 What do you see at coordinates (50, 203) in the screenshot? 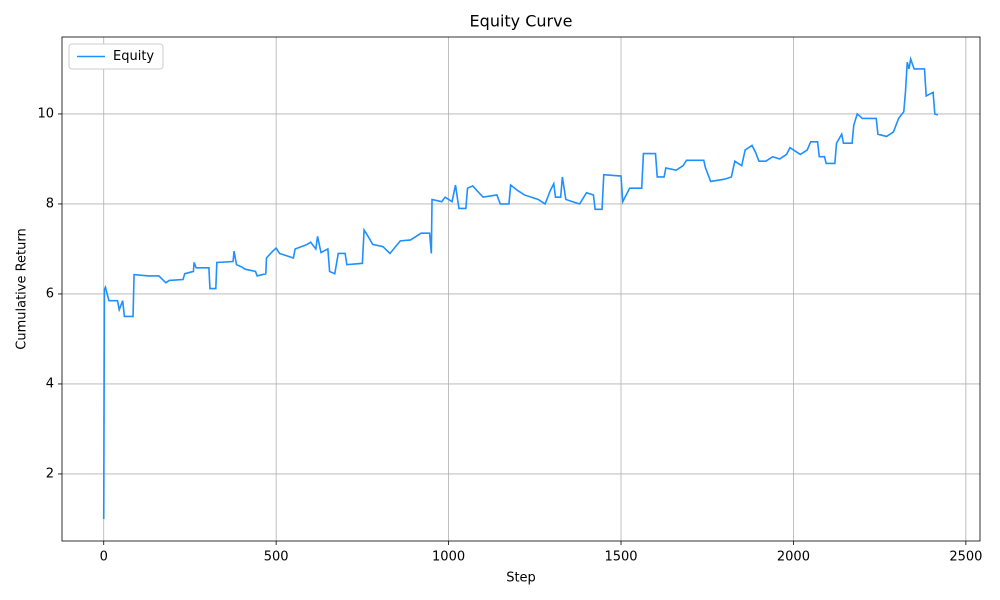
I see `y-tick-label: 8` at bounding box center [50, 203].